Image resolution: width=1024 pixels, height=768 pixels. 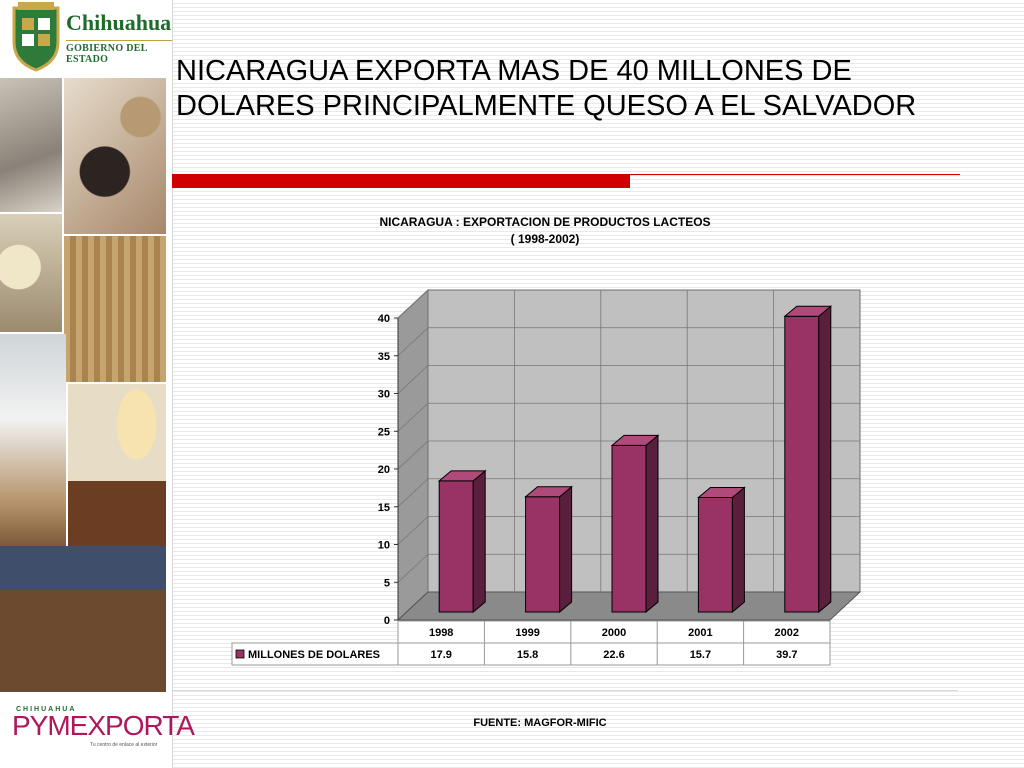 What do you see at coordinates (115, 156) in the screenshot?
I see `photo-pottery` at bounding box center [115, 156].